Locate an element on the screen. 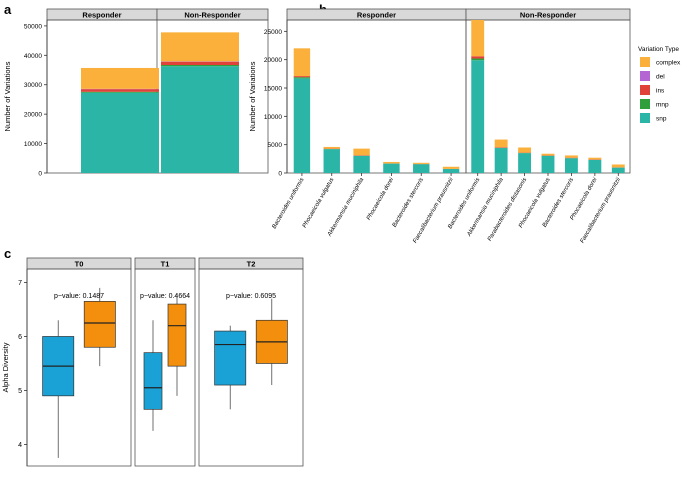  y-tick-label: 40000 is located at coordinates (33, 56).